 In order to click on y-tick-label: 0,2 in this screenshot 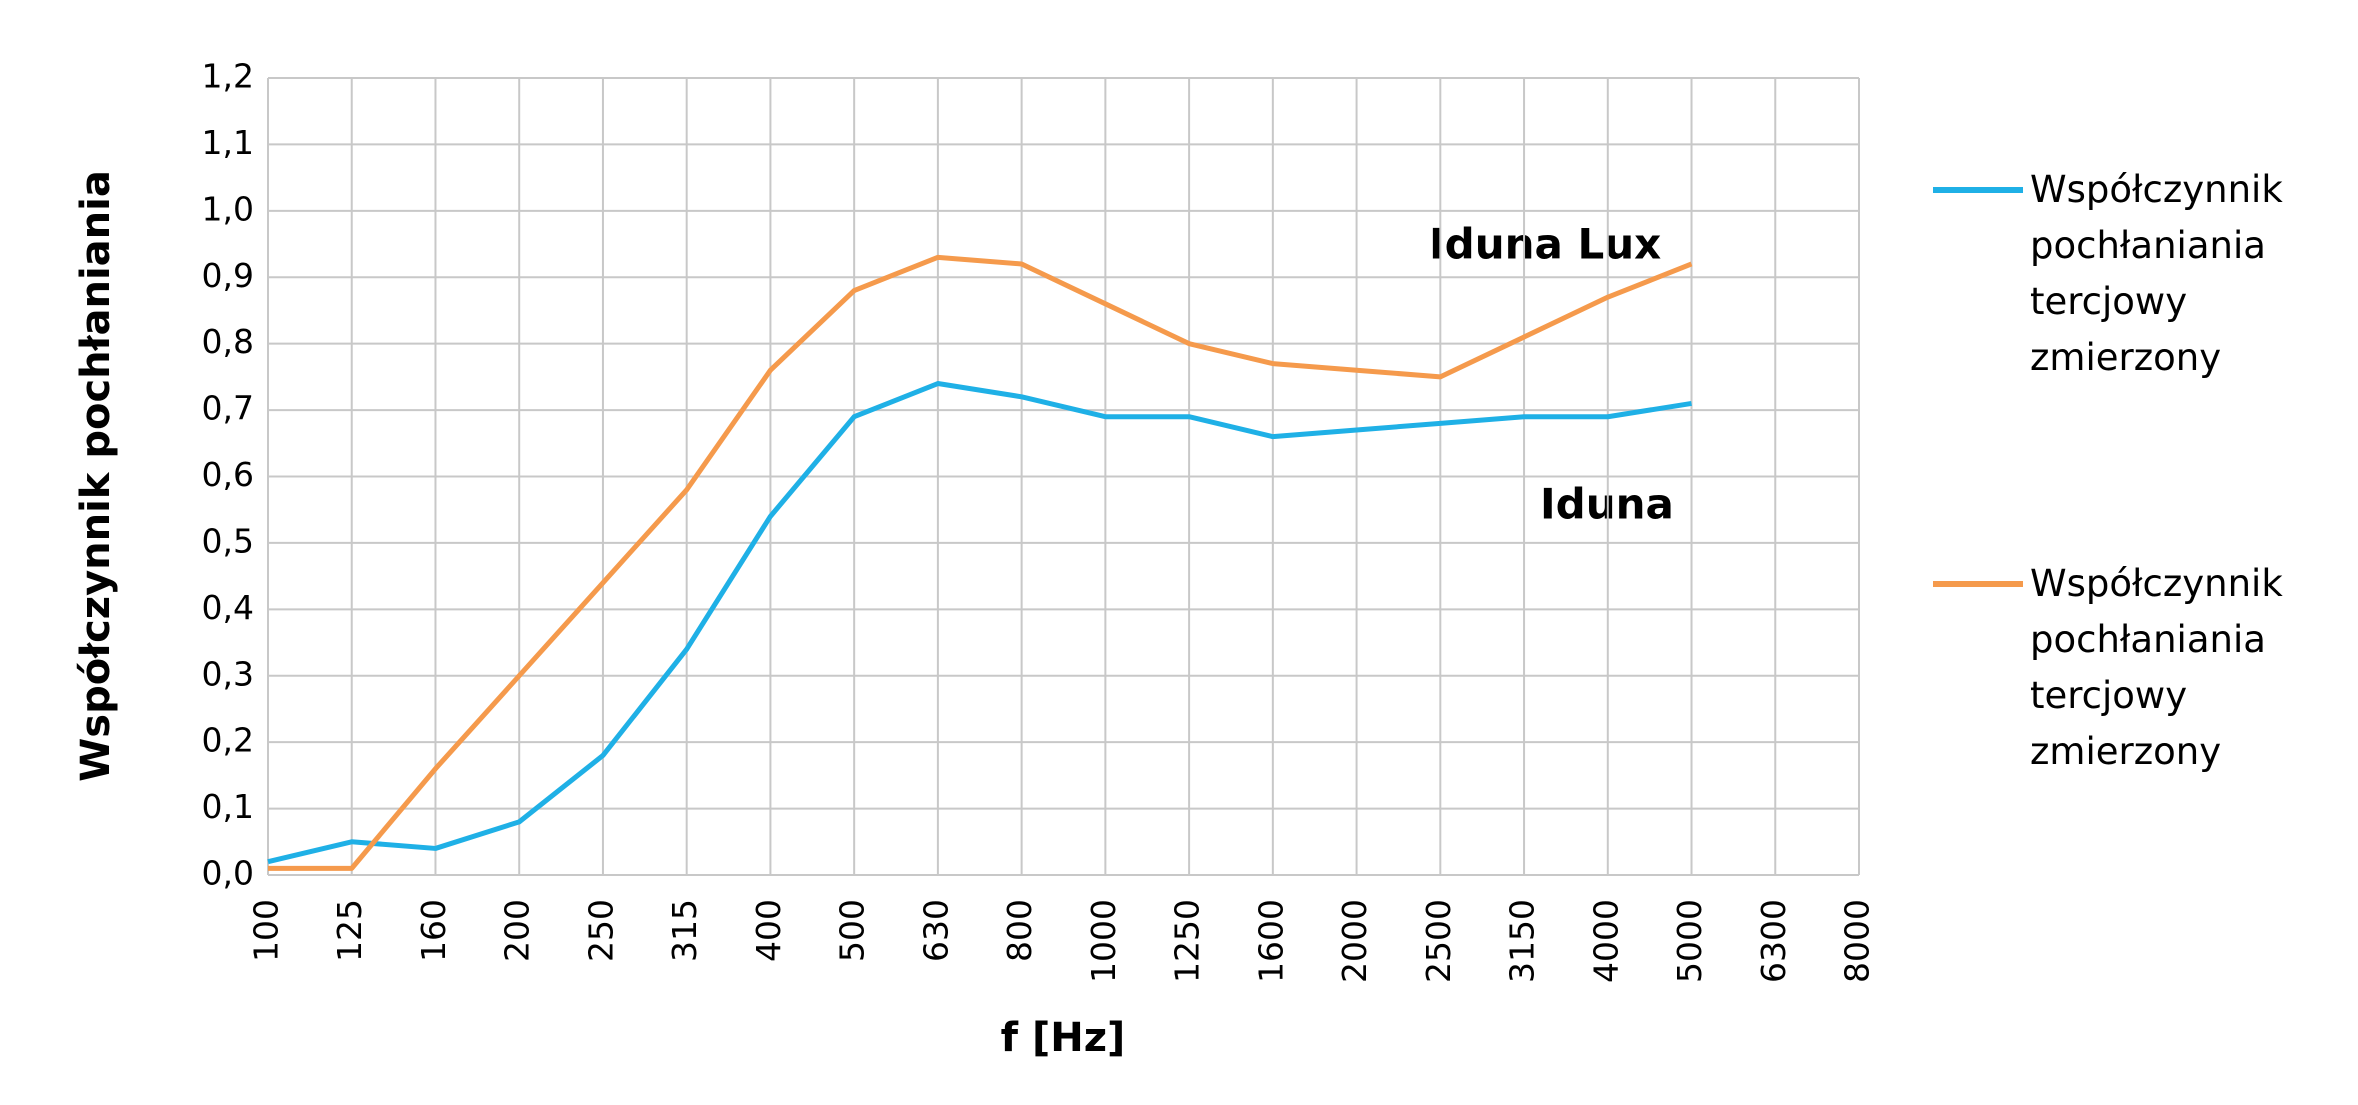, I will do `click(228, 740)`.